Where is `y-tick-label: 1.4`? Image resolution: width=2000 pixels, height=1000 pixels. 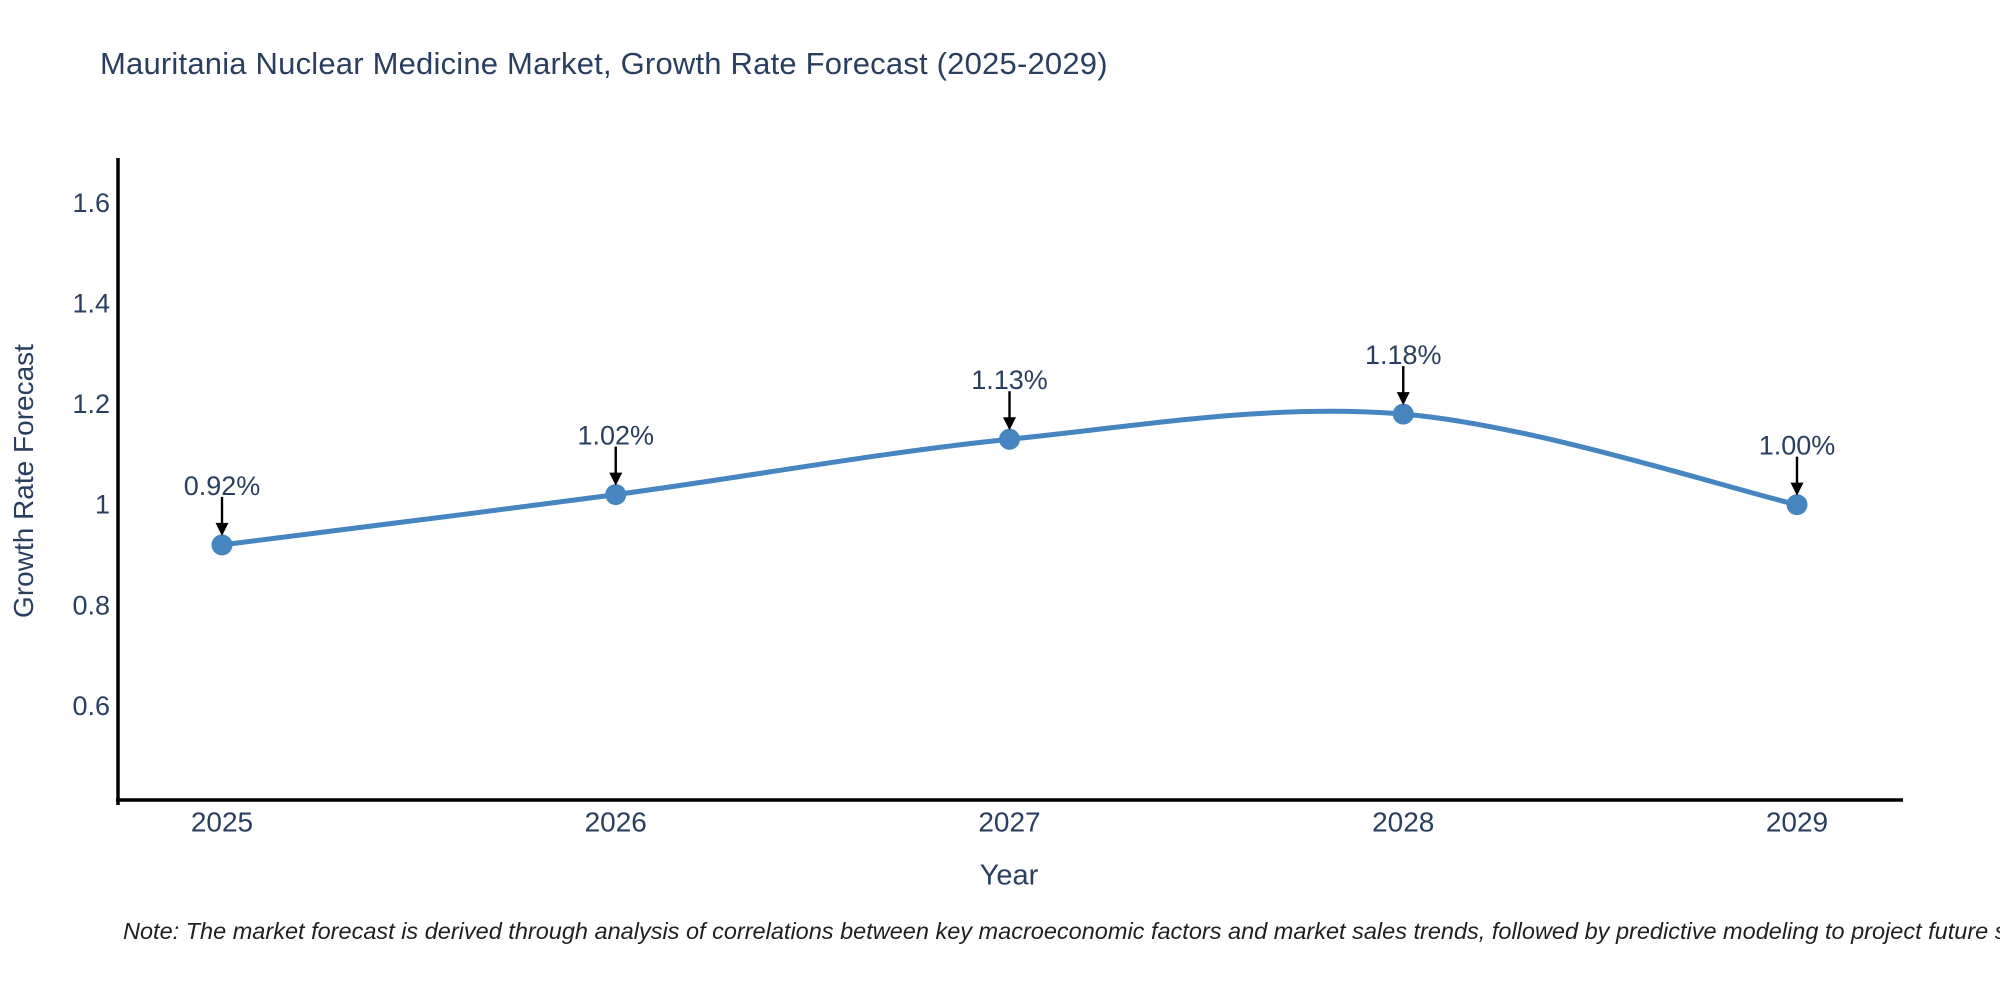 y-tick-label: 1.4 is located at coordinates (91, 303).